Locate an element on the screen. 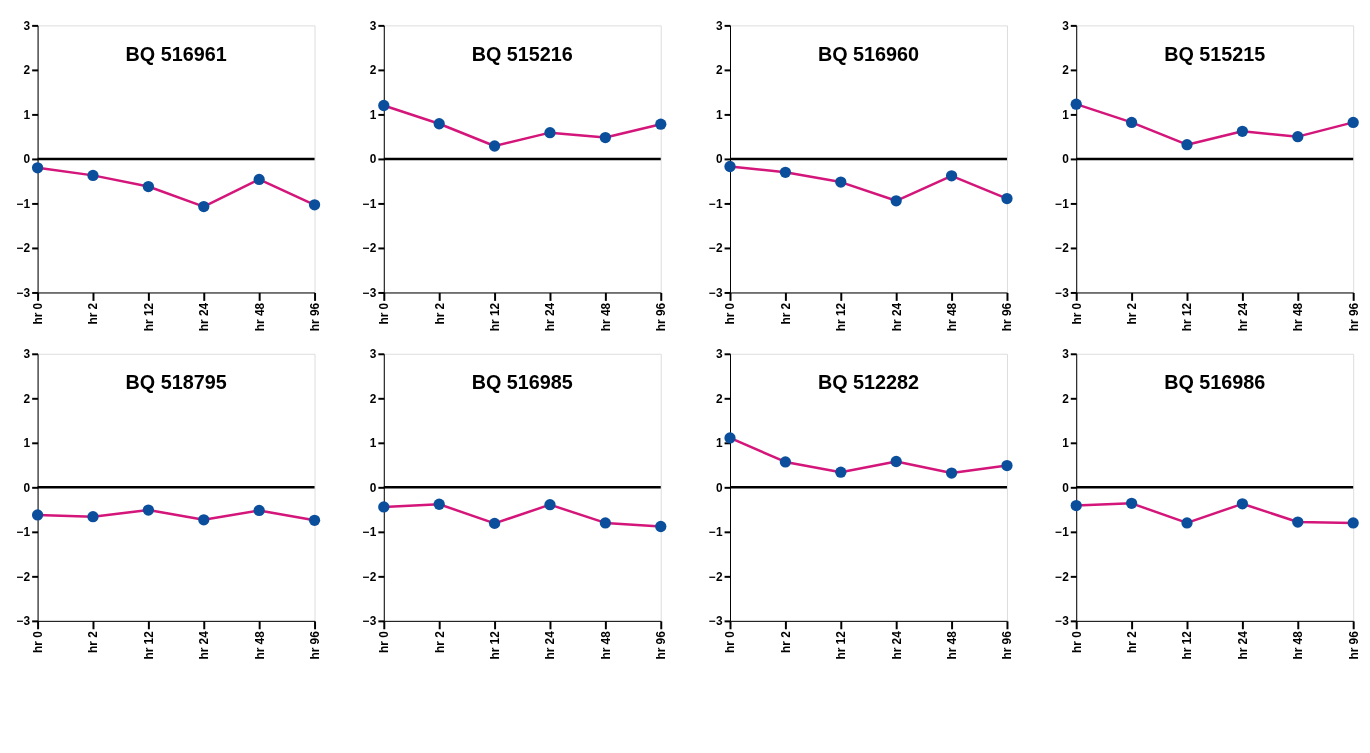  text: BQ 518795 is located at coordinates (176, 382).